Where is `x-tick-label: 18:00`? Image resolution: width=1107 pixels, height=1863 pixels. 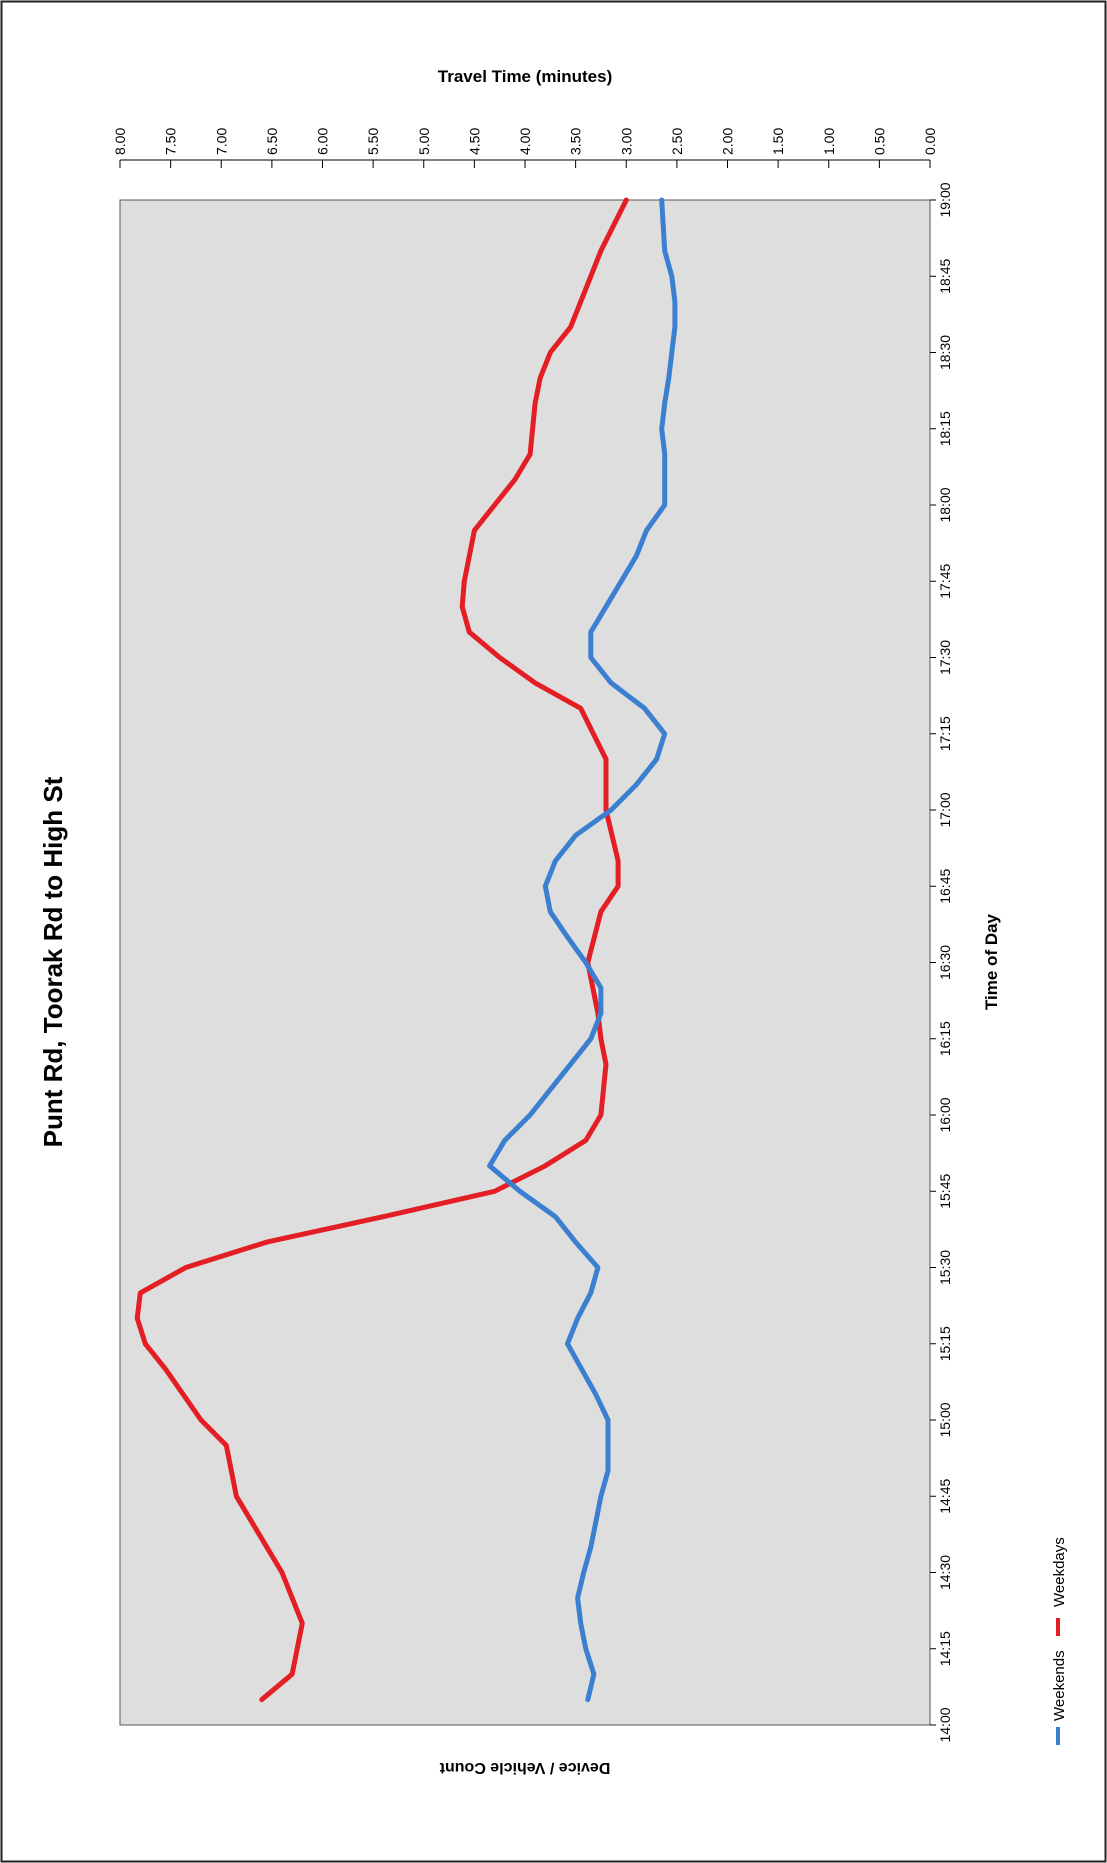 x-tick-label: 18:00 is located at coordinates (945, 504).